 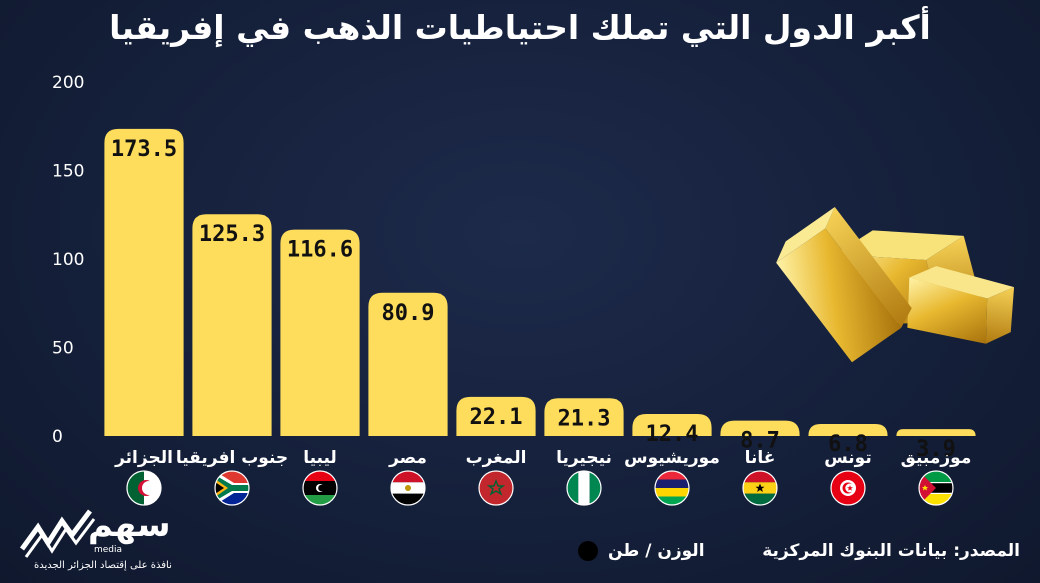 I want to click on value-label: 80.9, so click(x=408, y=313).